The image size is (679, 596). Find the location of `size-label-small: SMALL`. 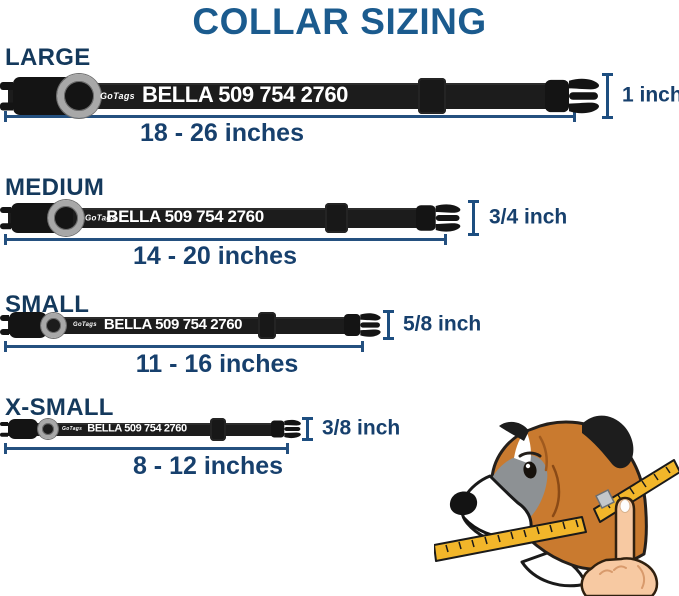

size-label-small: SMALL is located at coordinates (47, 304).